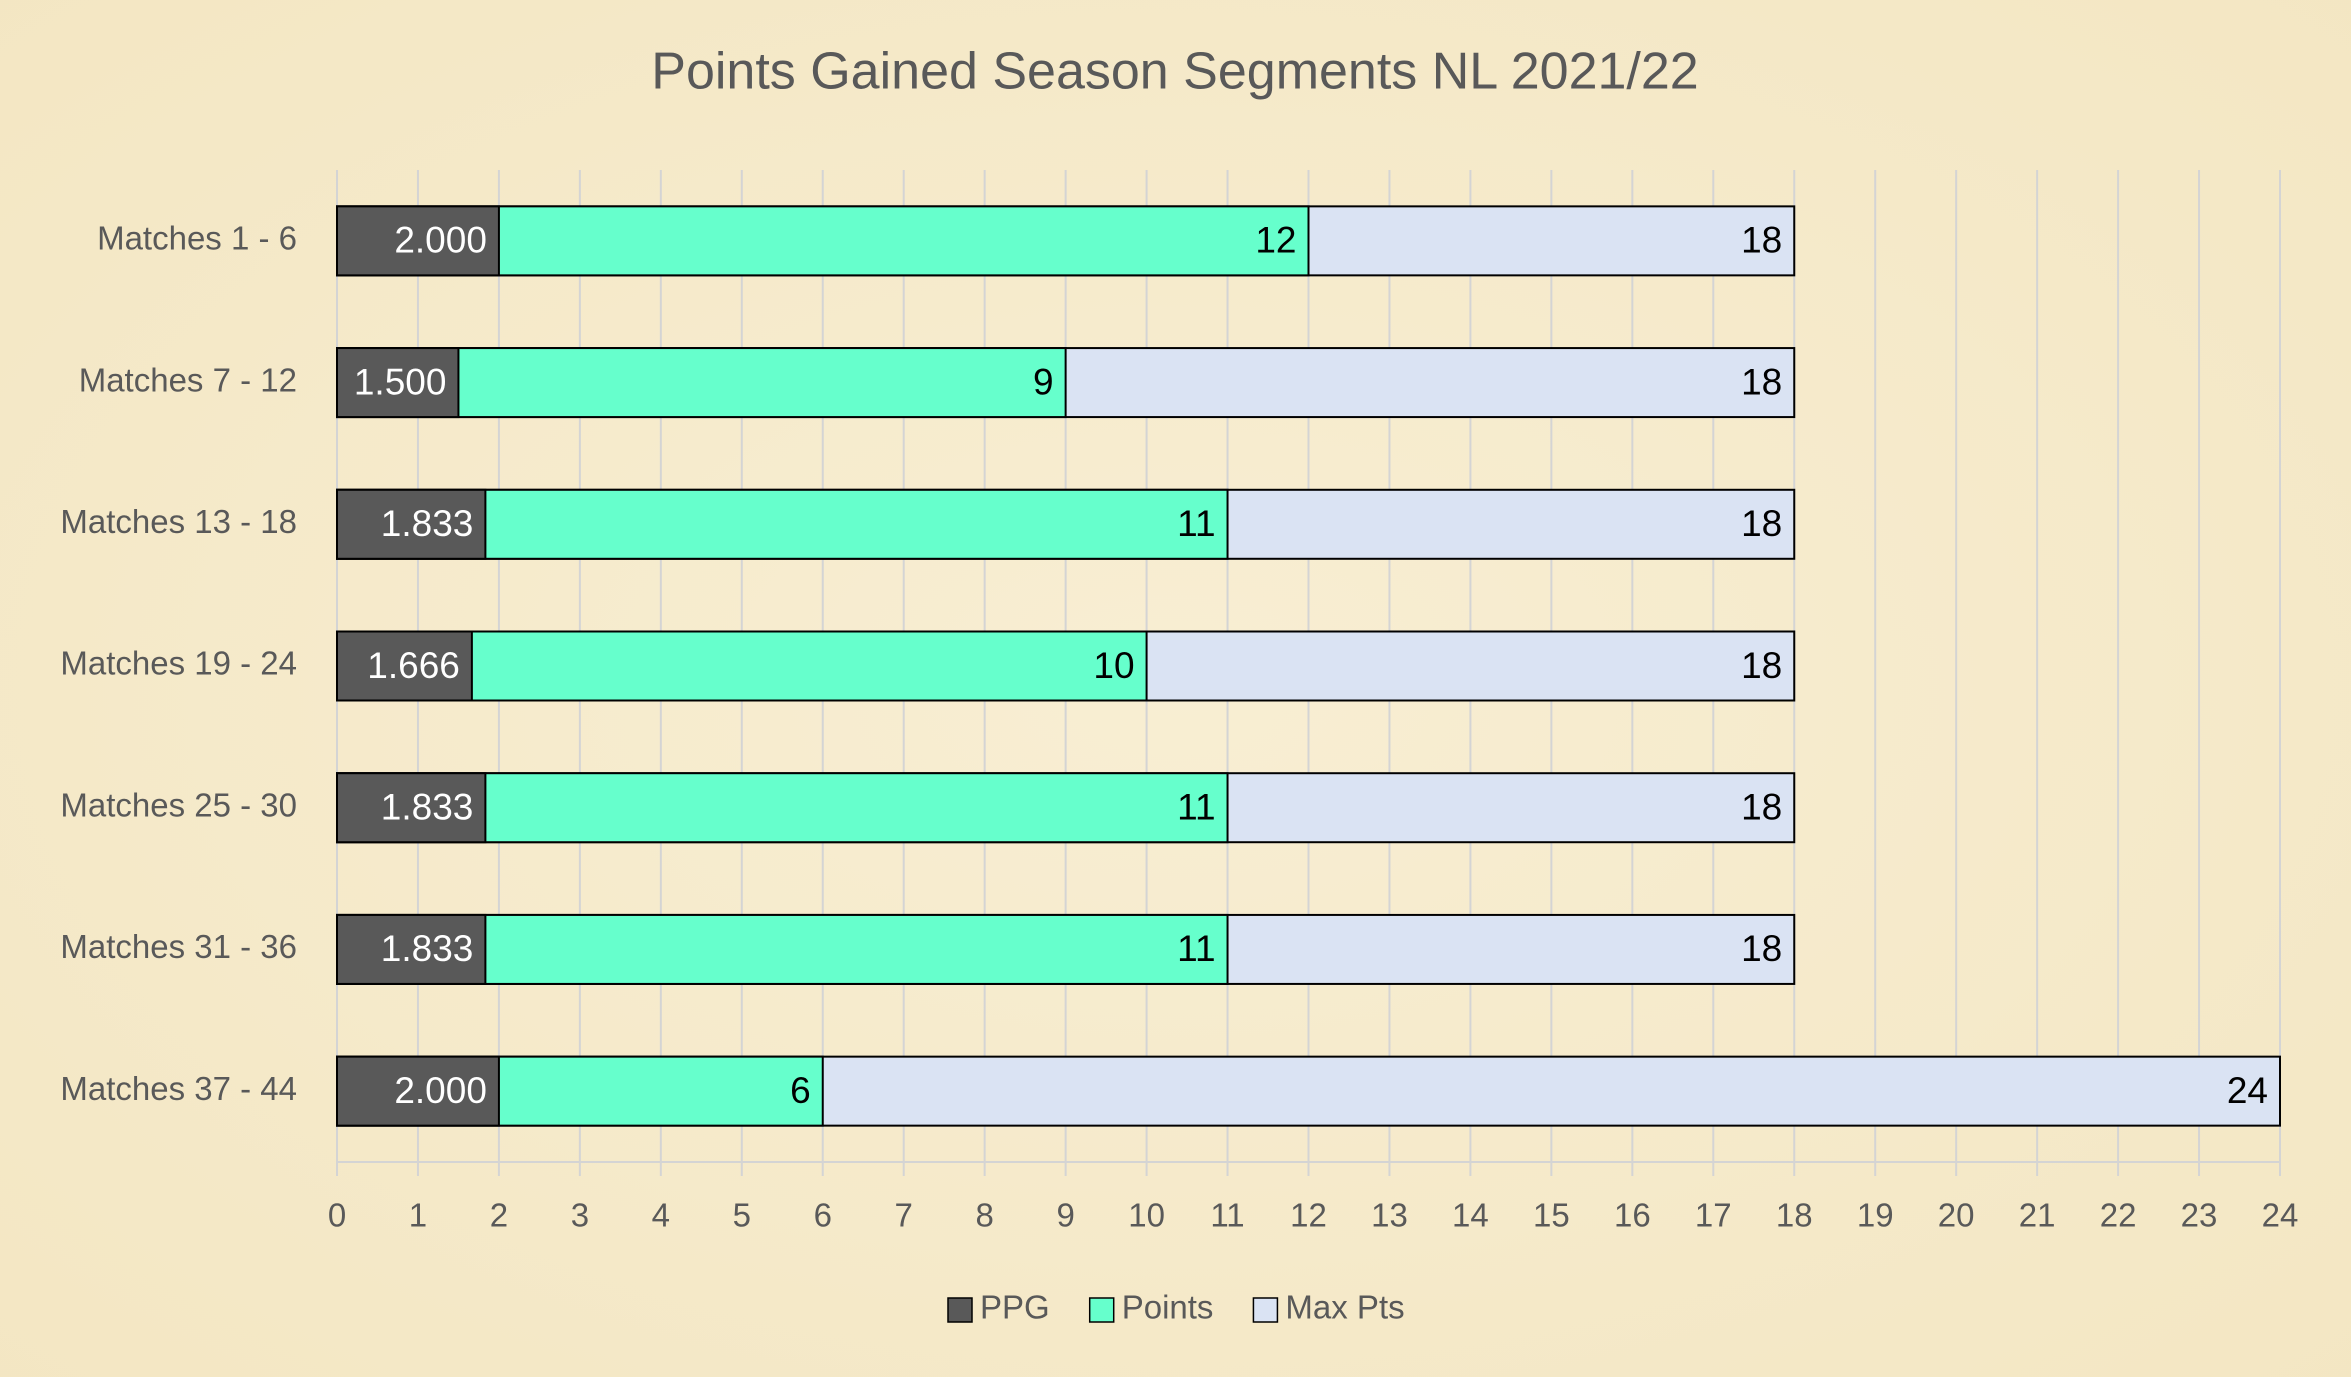 This screenshot has width=2351, height=1377. Describe the element at coordinates (1875, 1215) in the screenshot. I see `x-tick-label: 19` at that location.